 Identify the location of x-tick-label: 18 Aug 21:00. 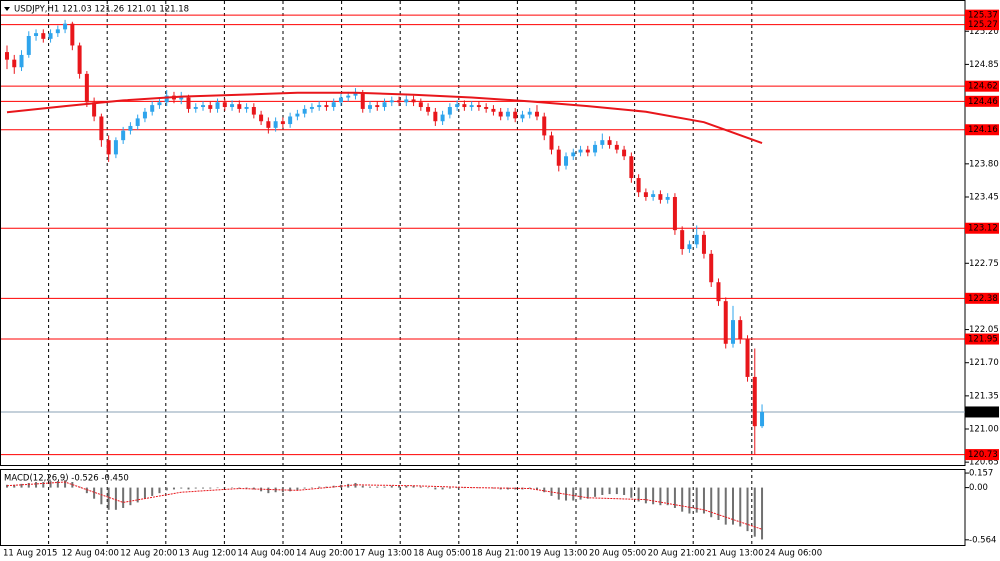
(500, 554).